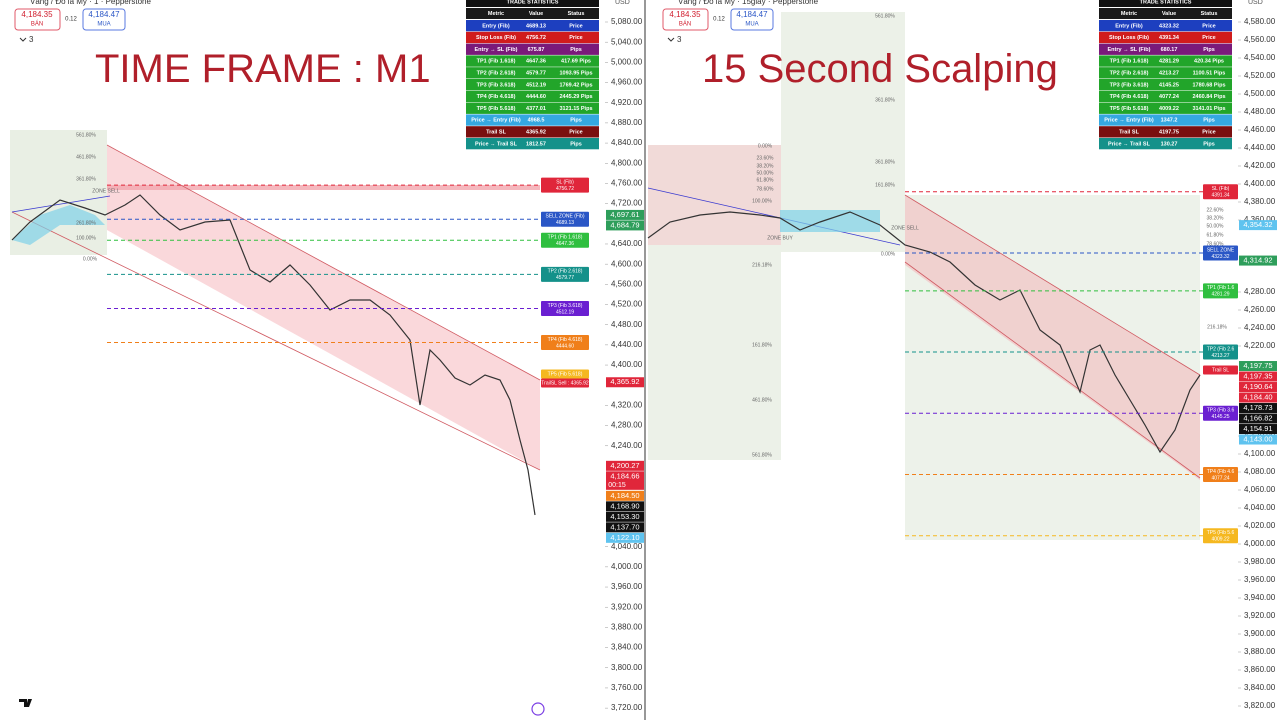 The height and width of the screenshot is (720, 1280). What do you see at coordinates (37, 24) in the screenshot?
I see `bid-label: BÁN` at bounding box center [37, 24].